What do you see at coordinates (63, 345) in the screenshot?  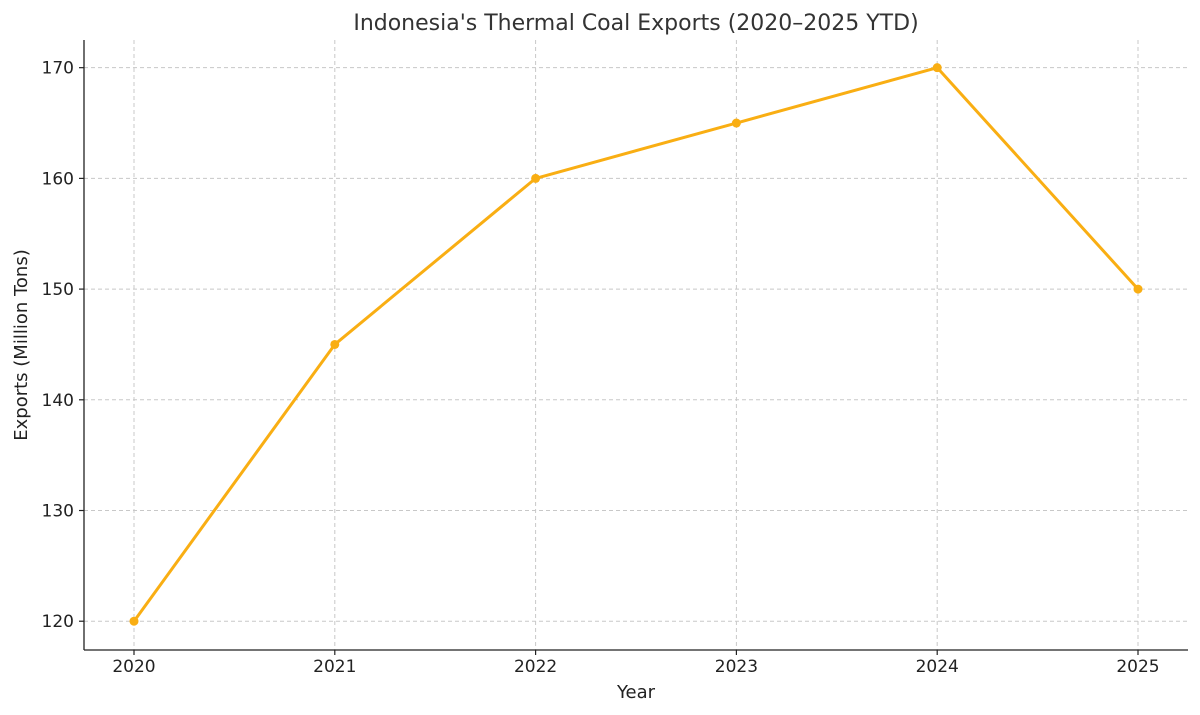 I see `y-ticks: 120 130 140 150 160 170` at bounding box center [63, 345].